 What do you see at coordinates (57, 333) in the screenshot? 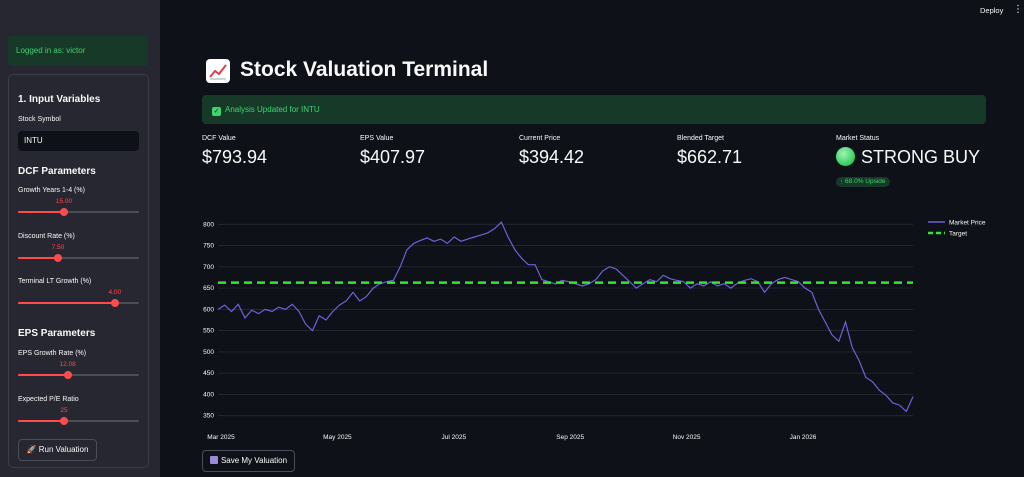
I see `eps-parameters-heading: EPS Parameters` at bounding box center [57, 333].